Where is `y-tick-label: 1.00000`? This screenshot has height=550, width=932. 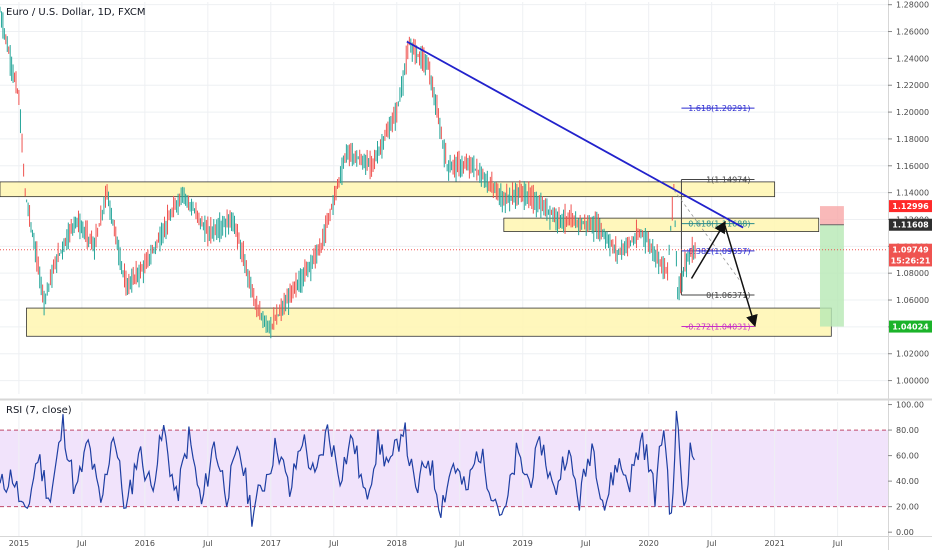
y-tick-label: 1.00000 is located at coordinates (912, 381).